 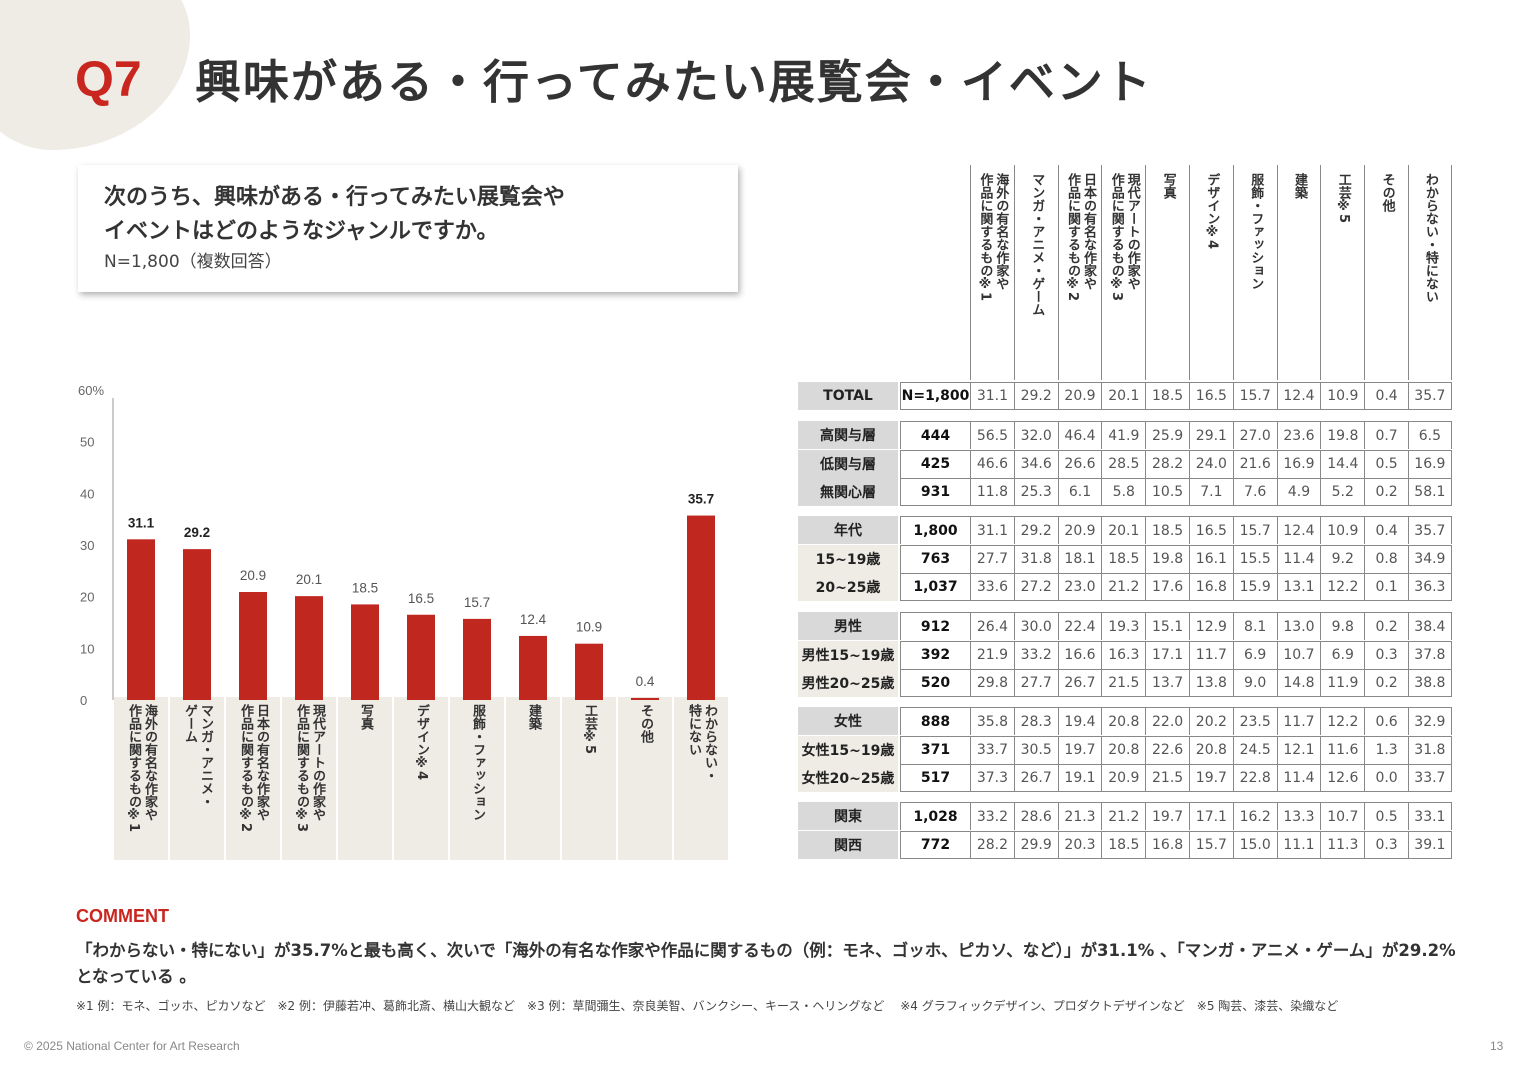 What do you see at coordinates (1386, 558) in the screenshot?
I see `table-cell: 0.8` at bounding box center [1386, 558].